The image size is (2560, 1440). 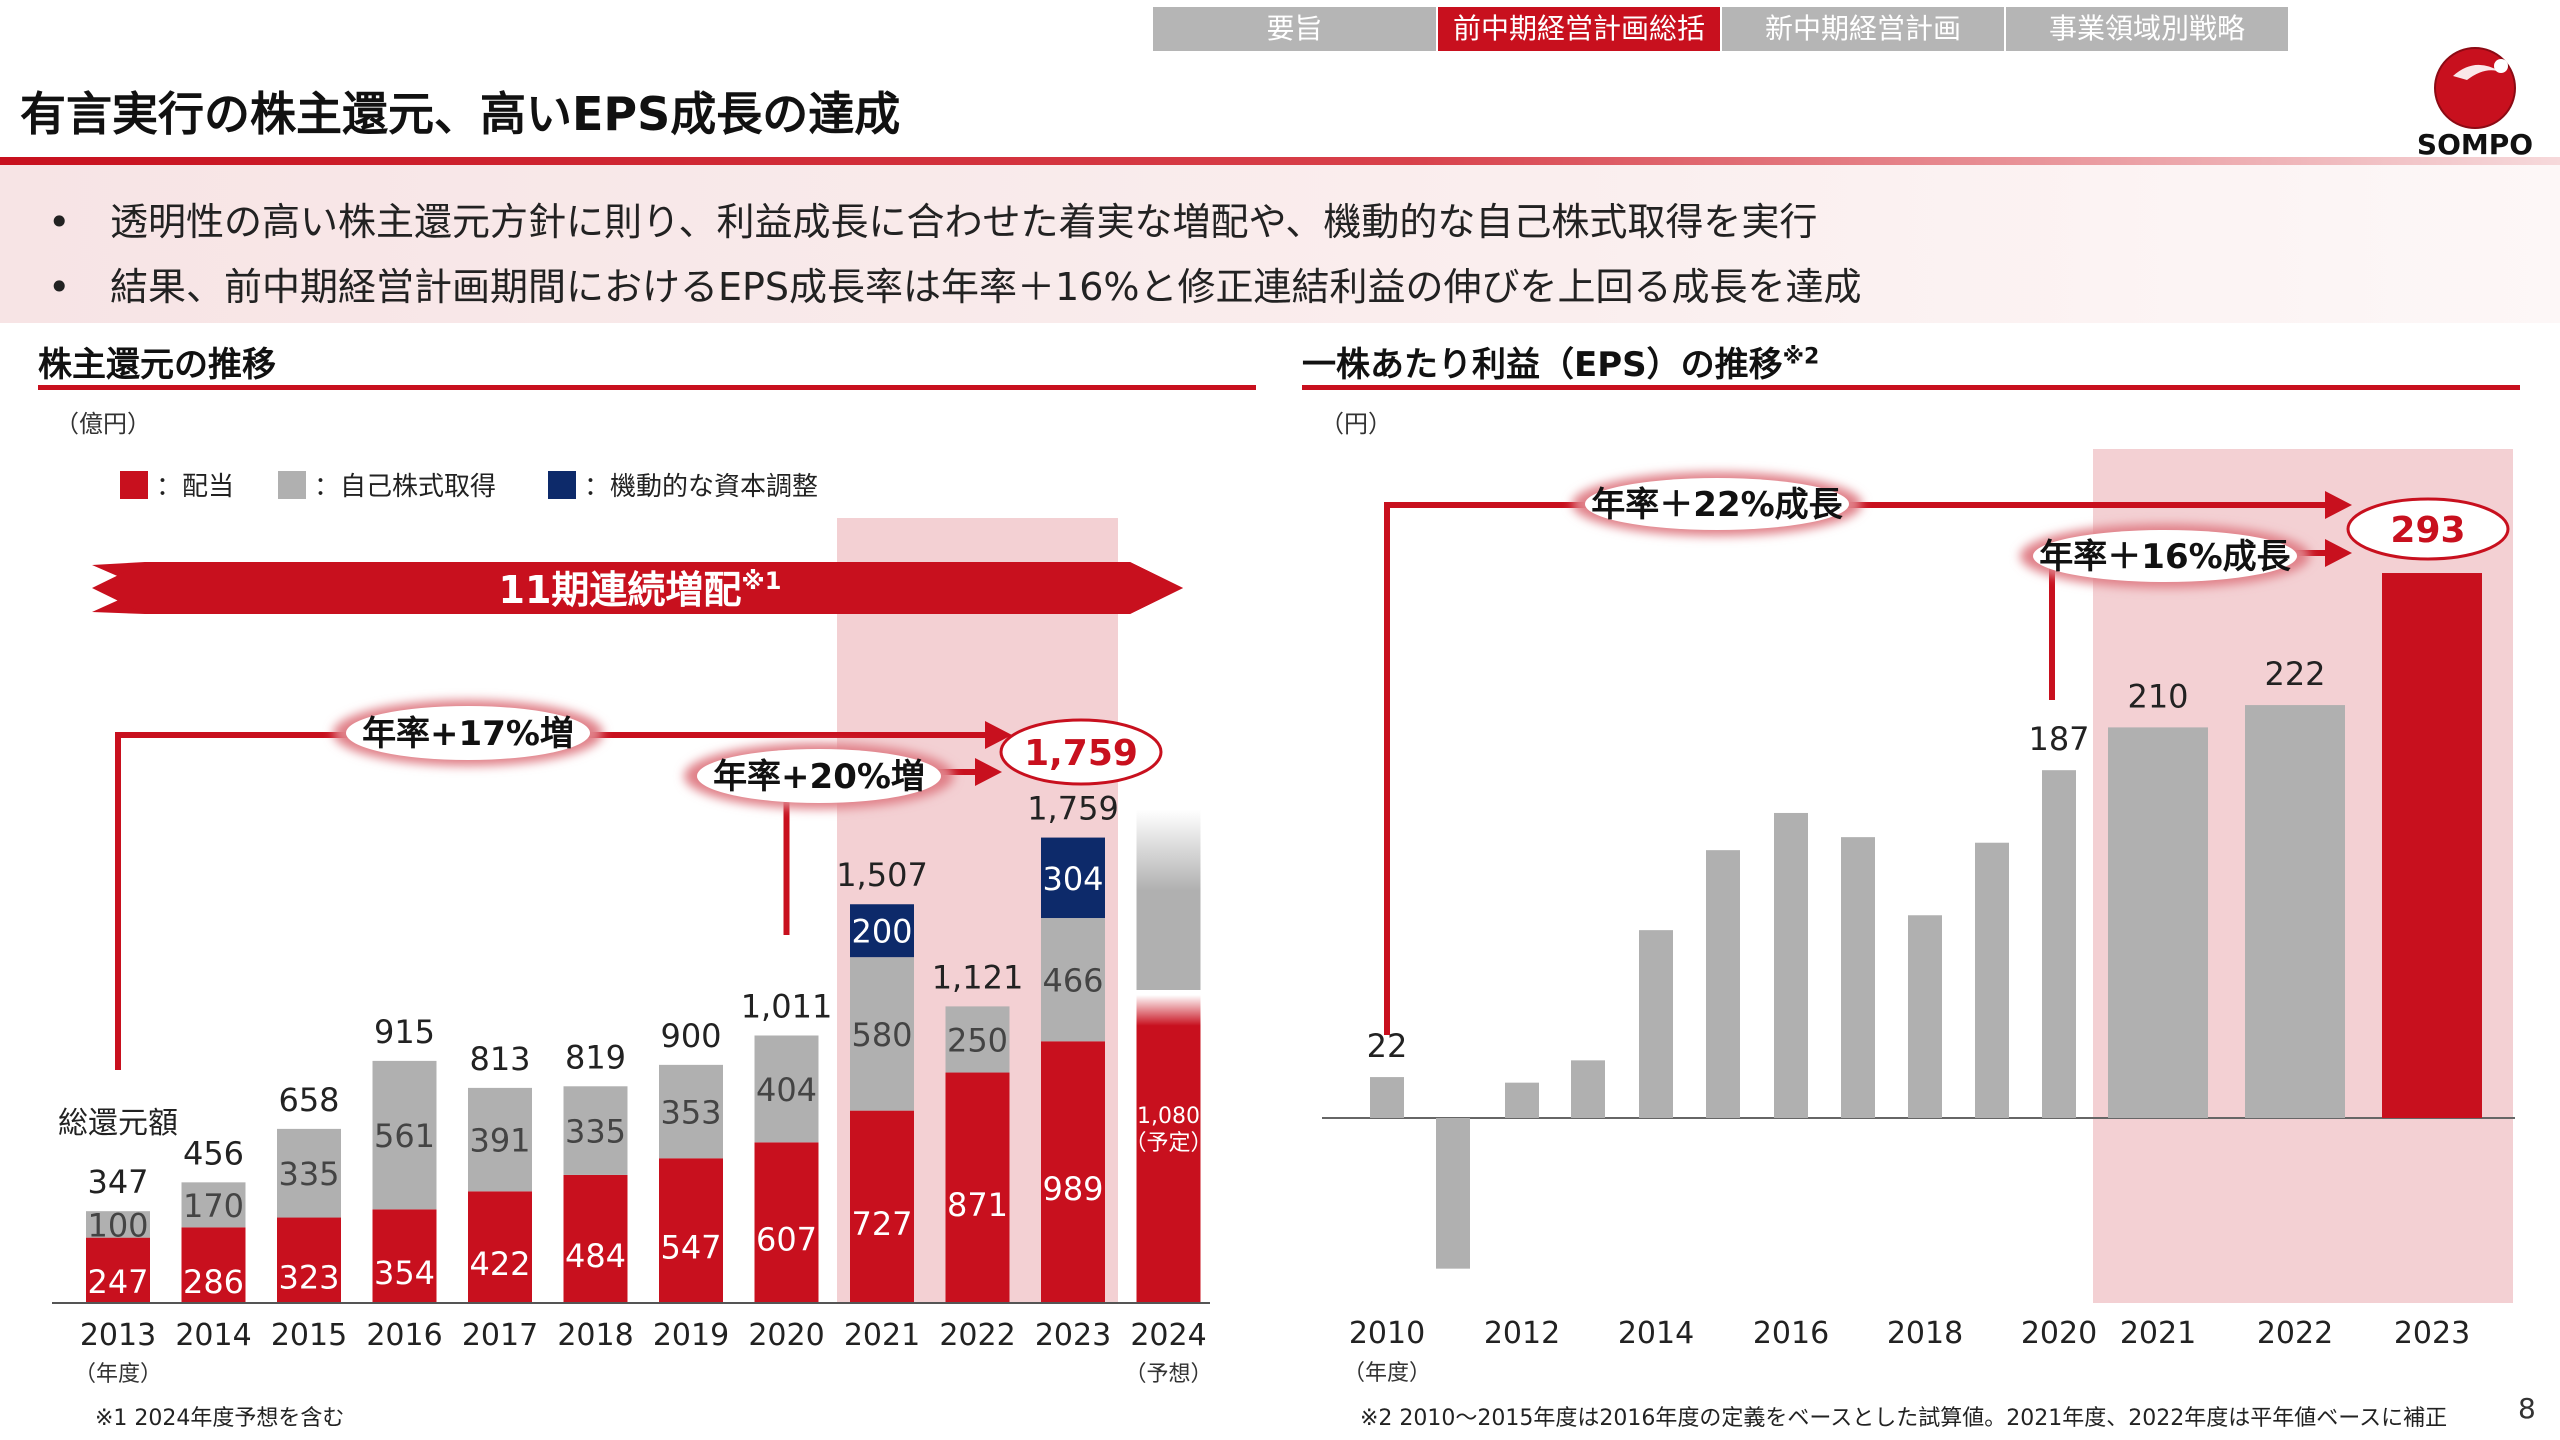 I want to click on cagr17-arrow-line, so click(x=552, y=901).